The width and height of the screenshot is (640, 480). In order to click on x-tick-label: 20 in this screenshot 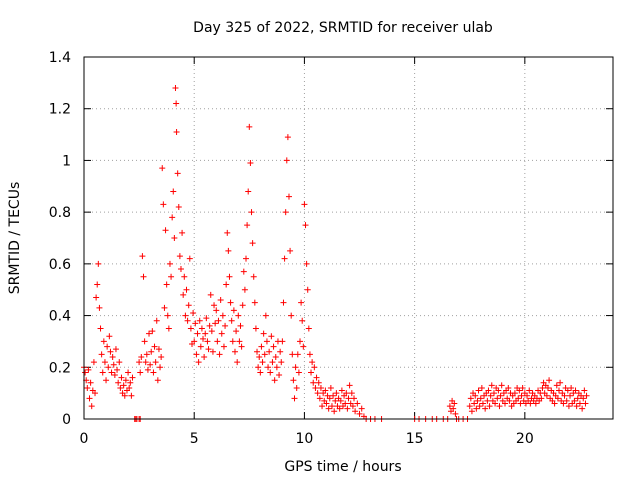, I will do `click(525, 439)`.